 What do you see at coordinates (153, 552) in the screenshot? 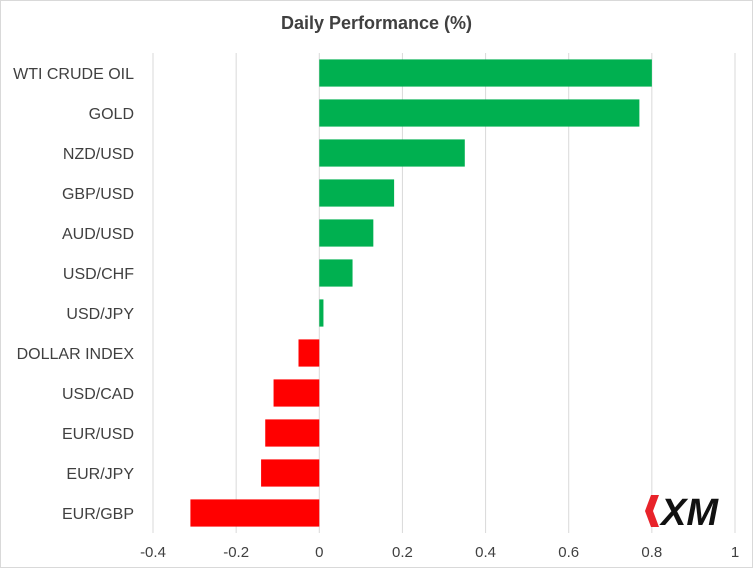
I see `x-tick-label: -0.4` at bounding box center [153, 552].